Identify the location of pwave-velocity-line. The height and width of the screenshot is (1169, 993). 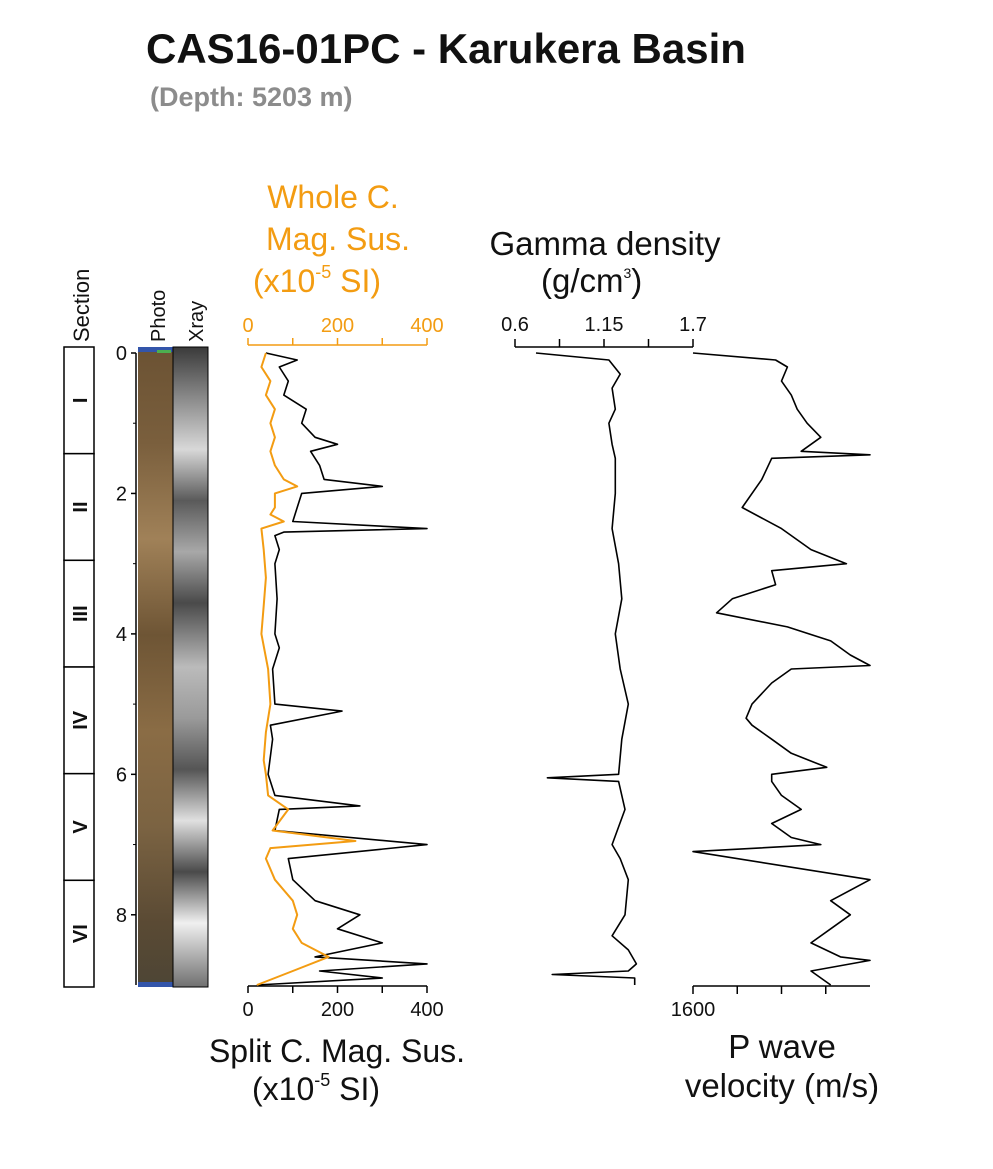
(781, 669).